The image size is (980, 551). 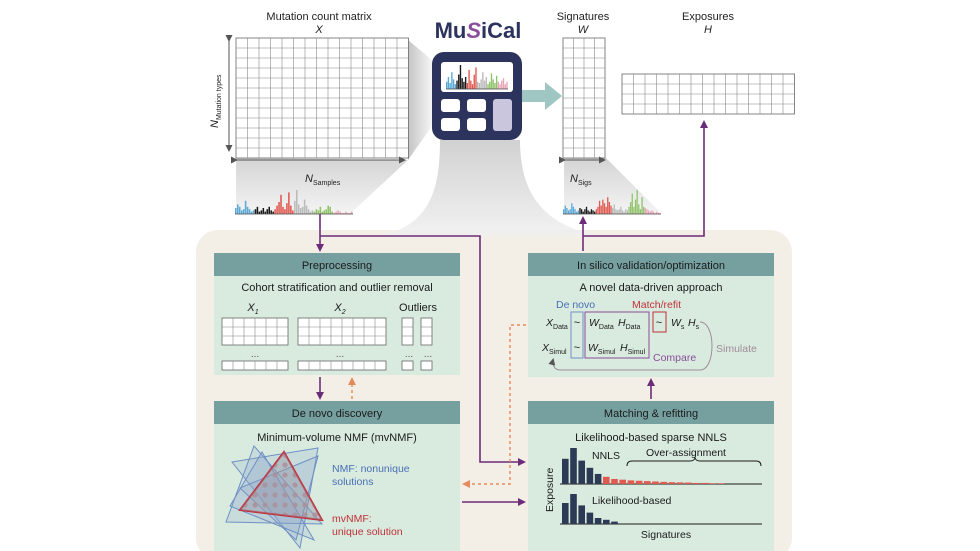 What do you see at coordinates (319, 17) in the screenshot?
I see `matrix-title: Mutation count matrix` at bounding box center [319, 17].